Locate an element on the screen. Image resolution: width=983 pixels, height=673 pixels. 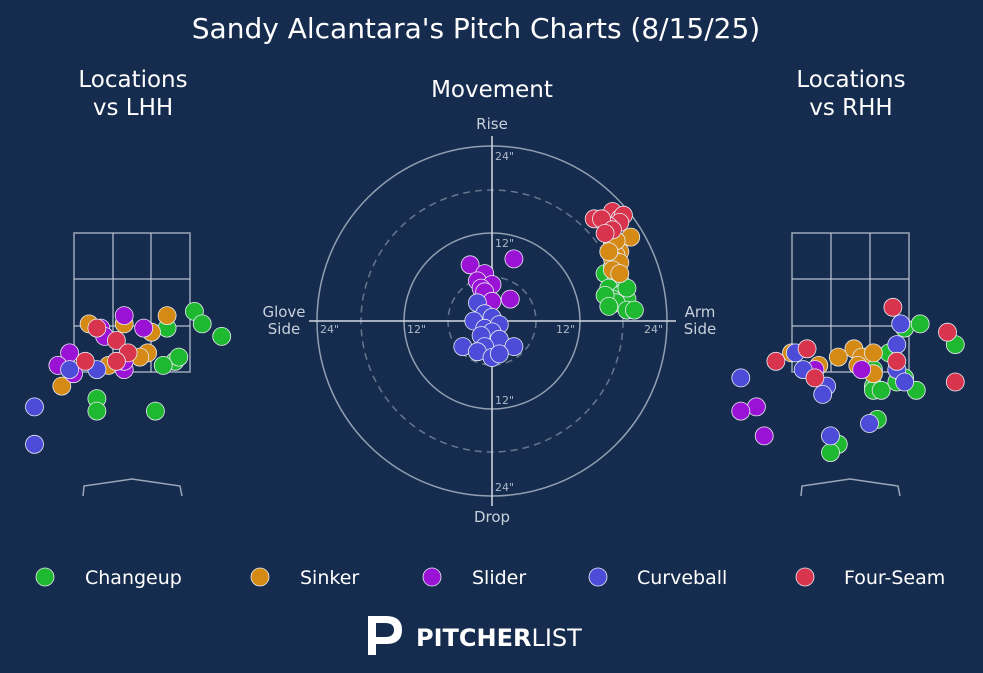
rhh-title-line2: vs RHH is located at coordinates (850, 108).